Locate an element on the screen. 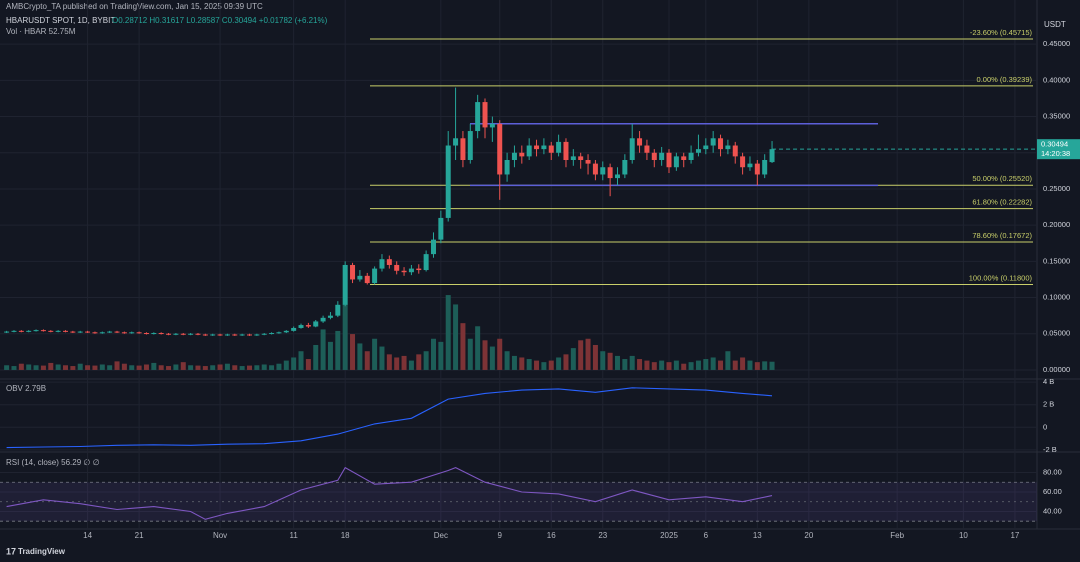 The image size is (1080, 562). symbol: HBARUSDT SPOT, 1D, BYBIT is located at coordinates (60, 20).